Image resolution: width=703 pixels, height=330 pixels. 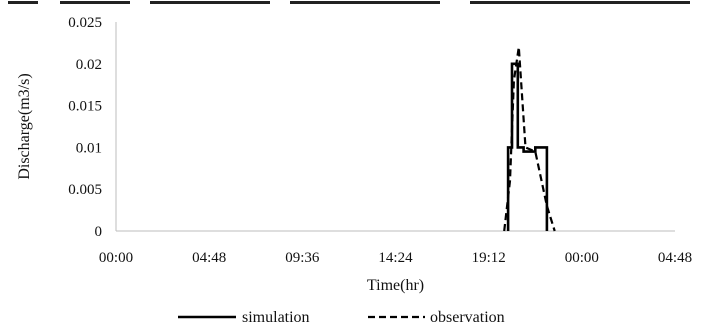 What do you see at coordinates (302, 258) in the screenshot?
I see `x-tick-label: 09:36` at bounding box center [302, 258].